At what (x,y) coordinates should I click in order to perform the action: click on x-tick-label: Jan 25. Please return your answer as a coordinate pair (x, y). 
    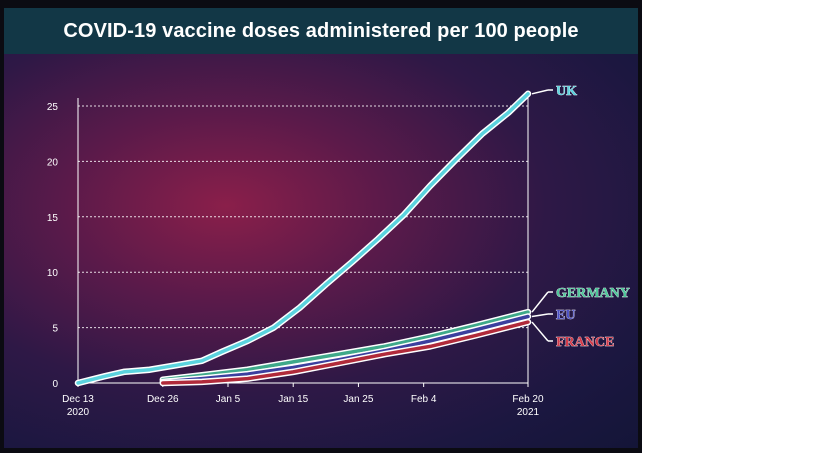
    Looking at the image, I should click on (358, 399).